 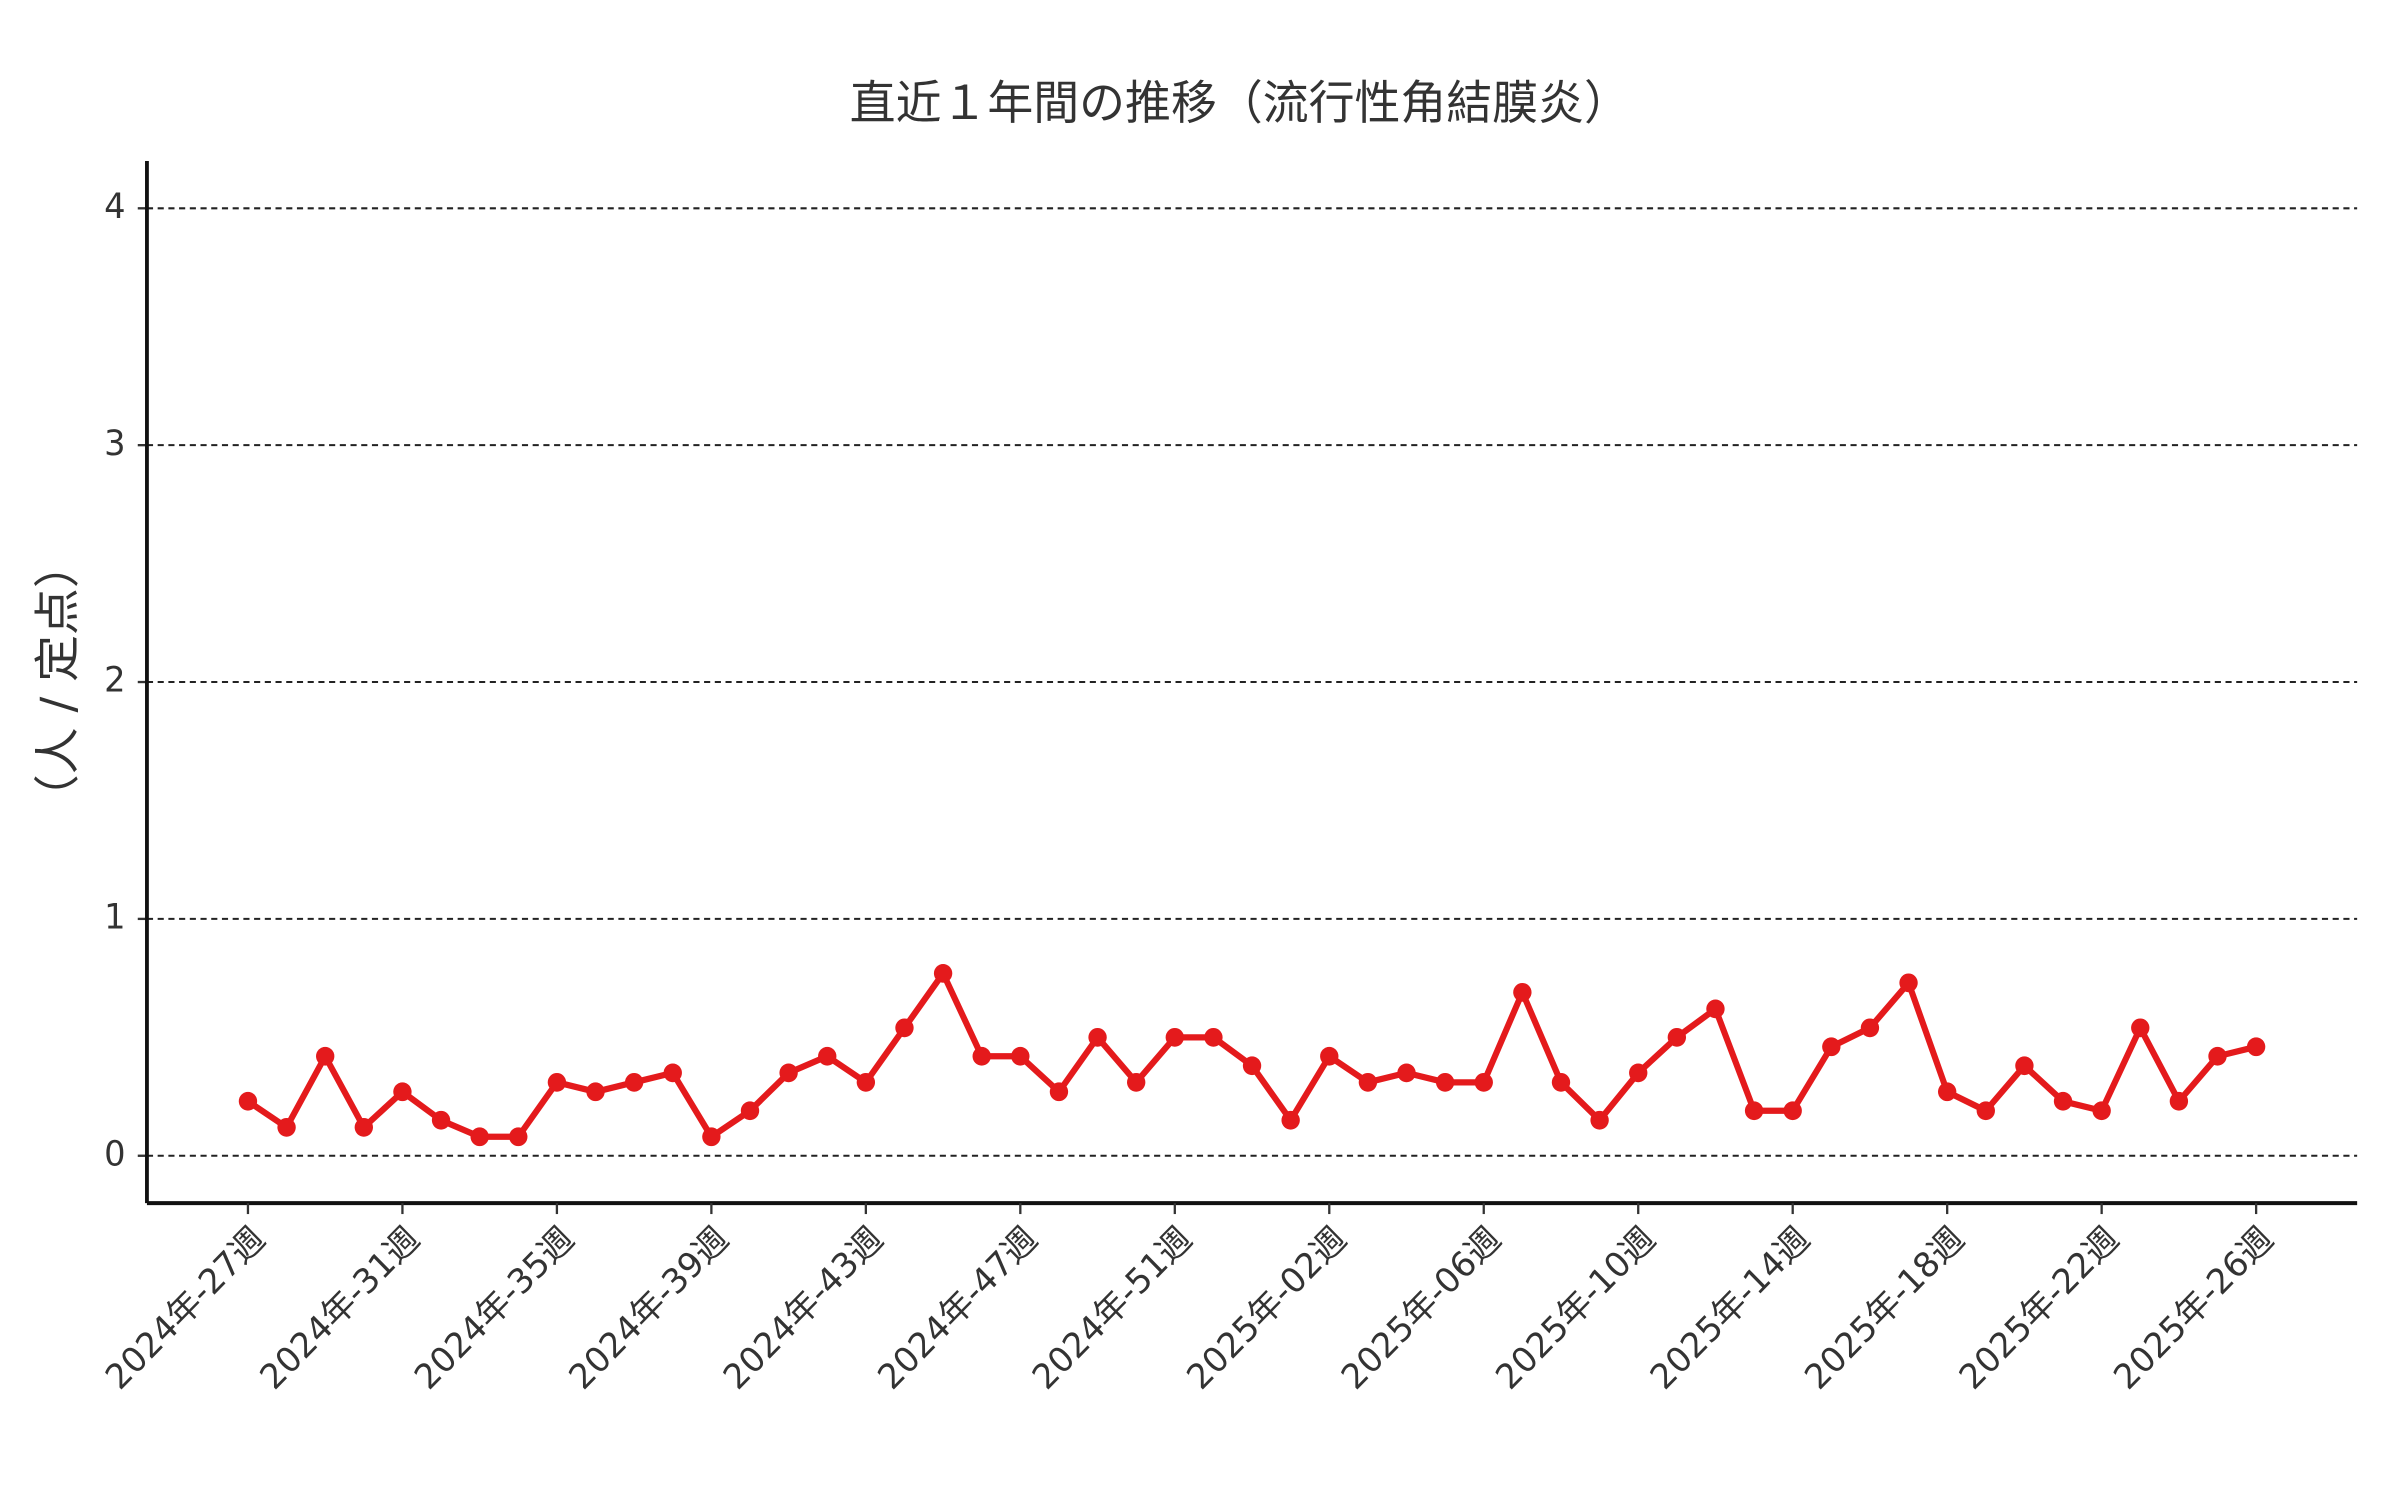 I want to click on chart-title: 直近１年間の推移（流行性角結膜炎）, so click(x=1240, y=102).